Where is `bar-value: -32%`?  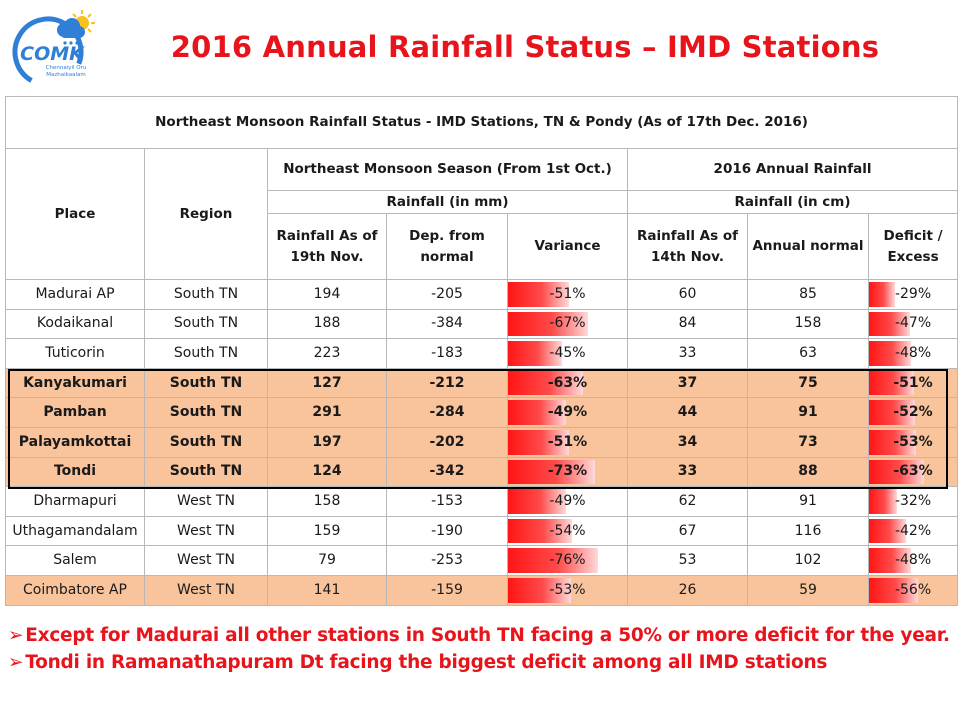 bar-value: -32% is located at coordinates (913, 500).